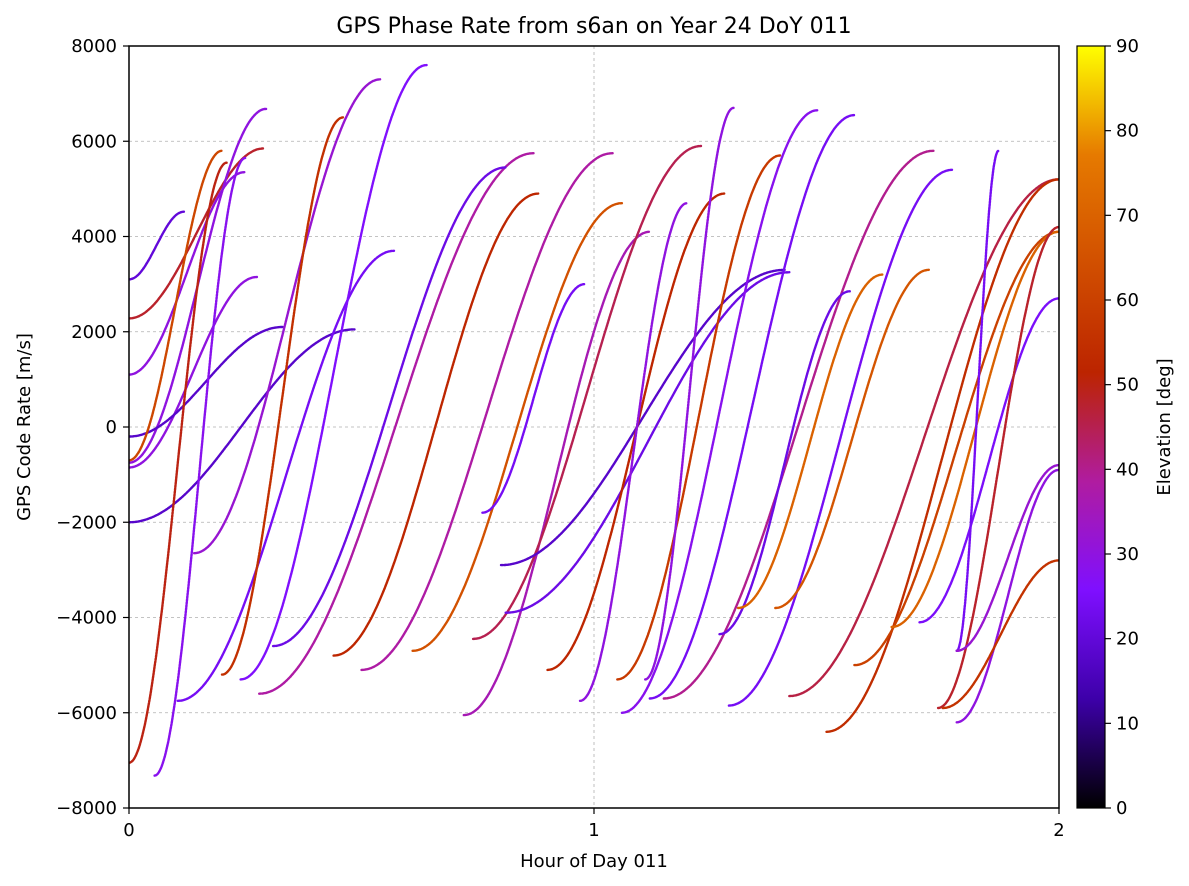  What do you see at coordinates (1091, 427) in the screenshot?
I see `colorbar` at bounding box center [1091, 427].